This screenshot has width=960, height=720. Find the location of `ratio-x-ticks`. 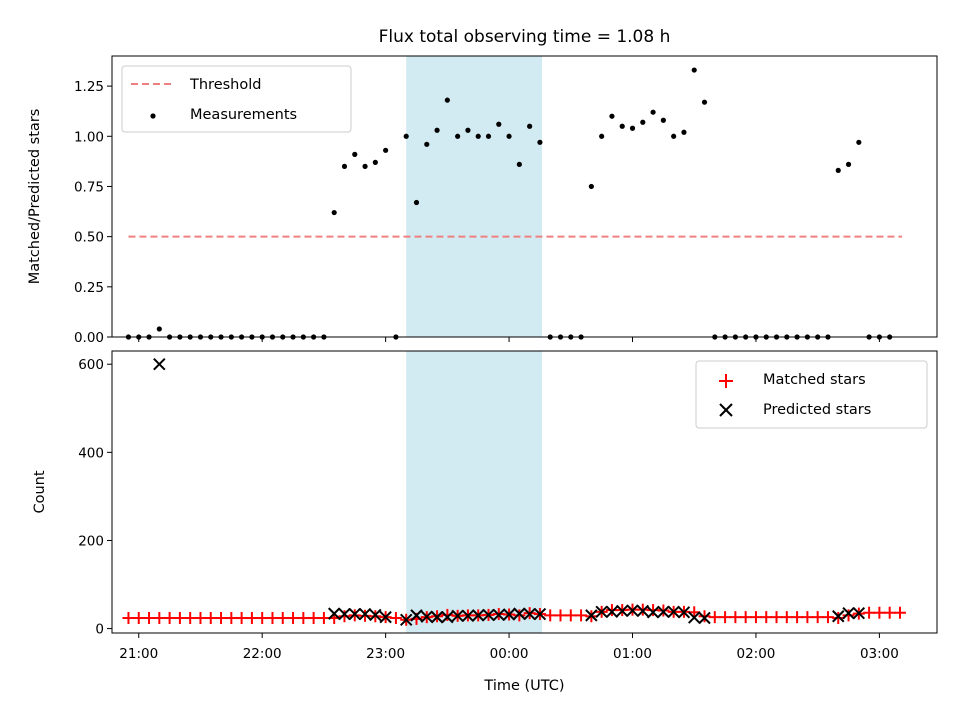

ratio-x-ticks is located at coordinates (509, 339).